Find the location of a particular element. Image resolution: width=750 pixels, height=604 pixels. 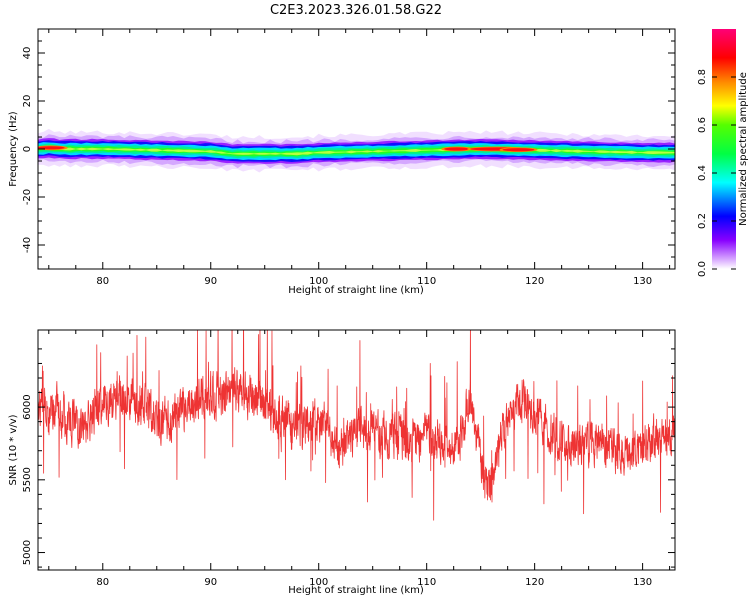

colorbar-tick-label: 0.2 is located at coordinates (702, 221).